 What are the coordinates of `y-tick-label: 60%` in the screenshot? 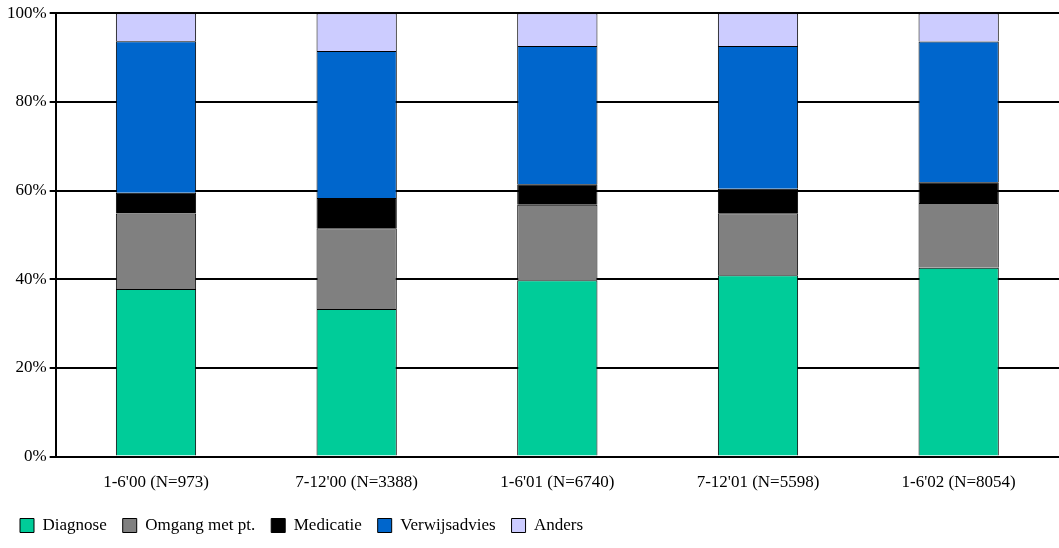 It's located at (31, 190).